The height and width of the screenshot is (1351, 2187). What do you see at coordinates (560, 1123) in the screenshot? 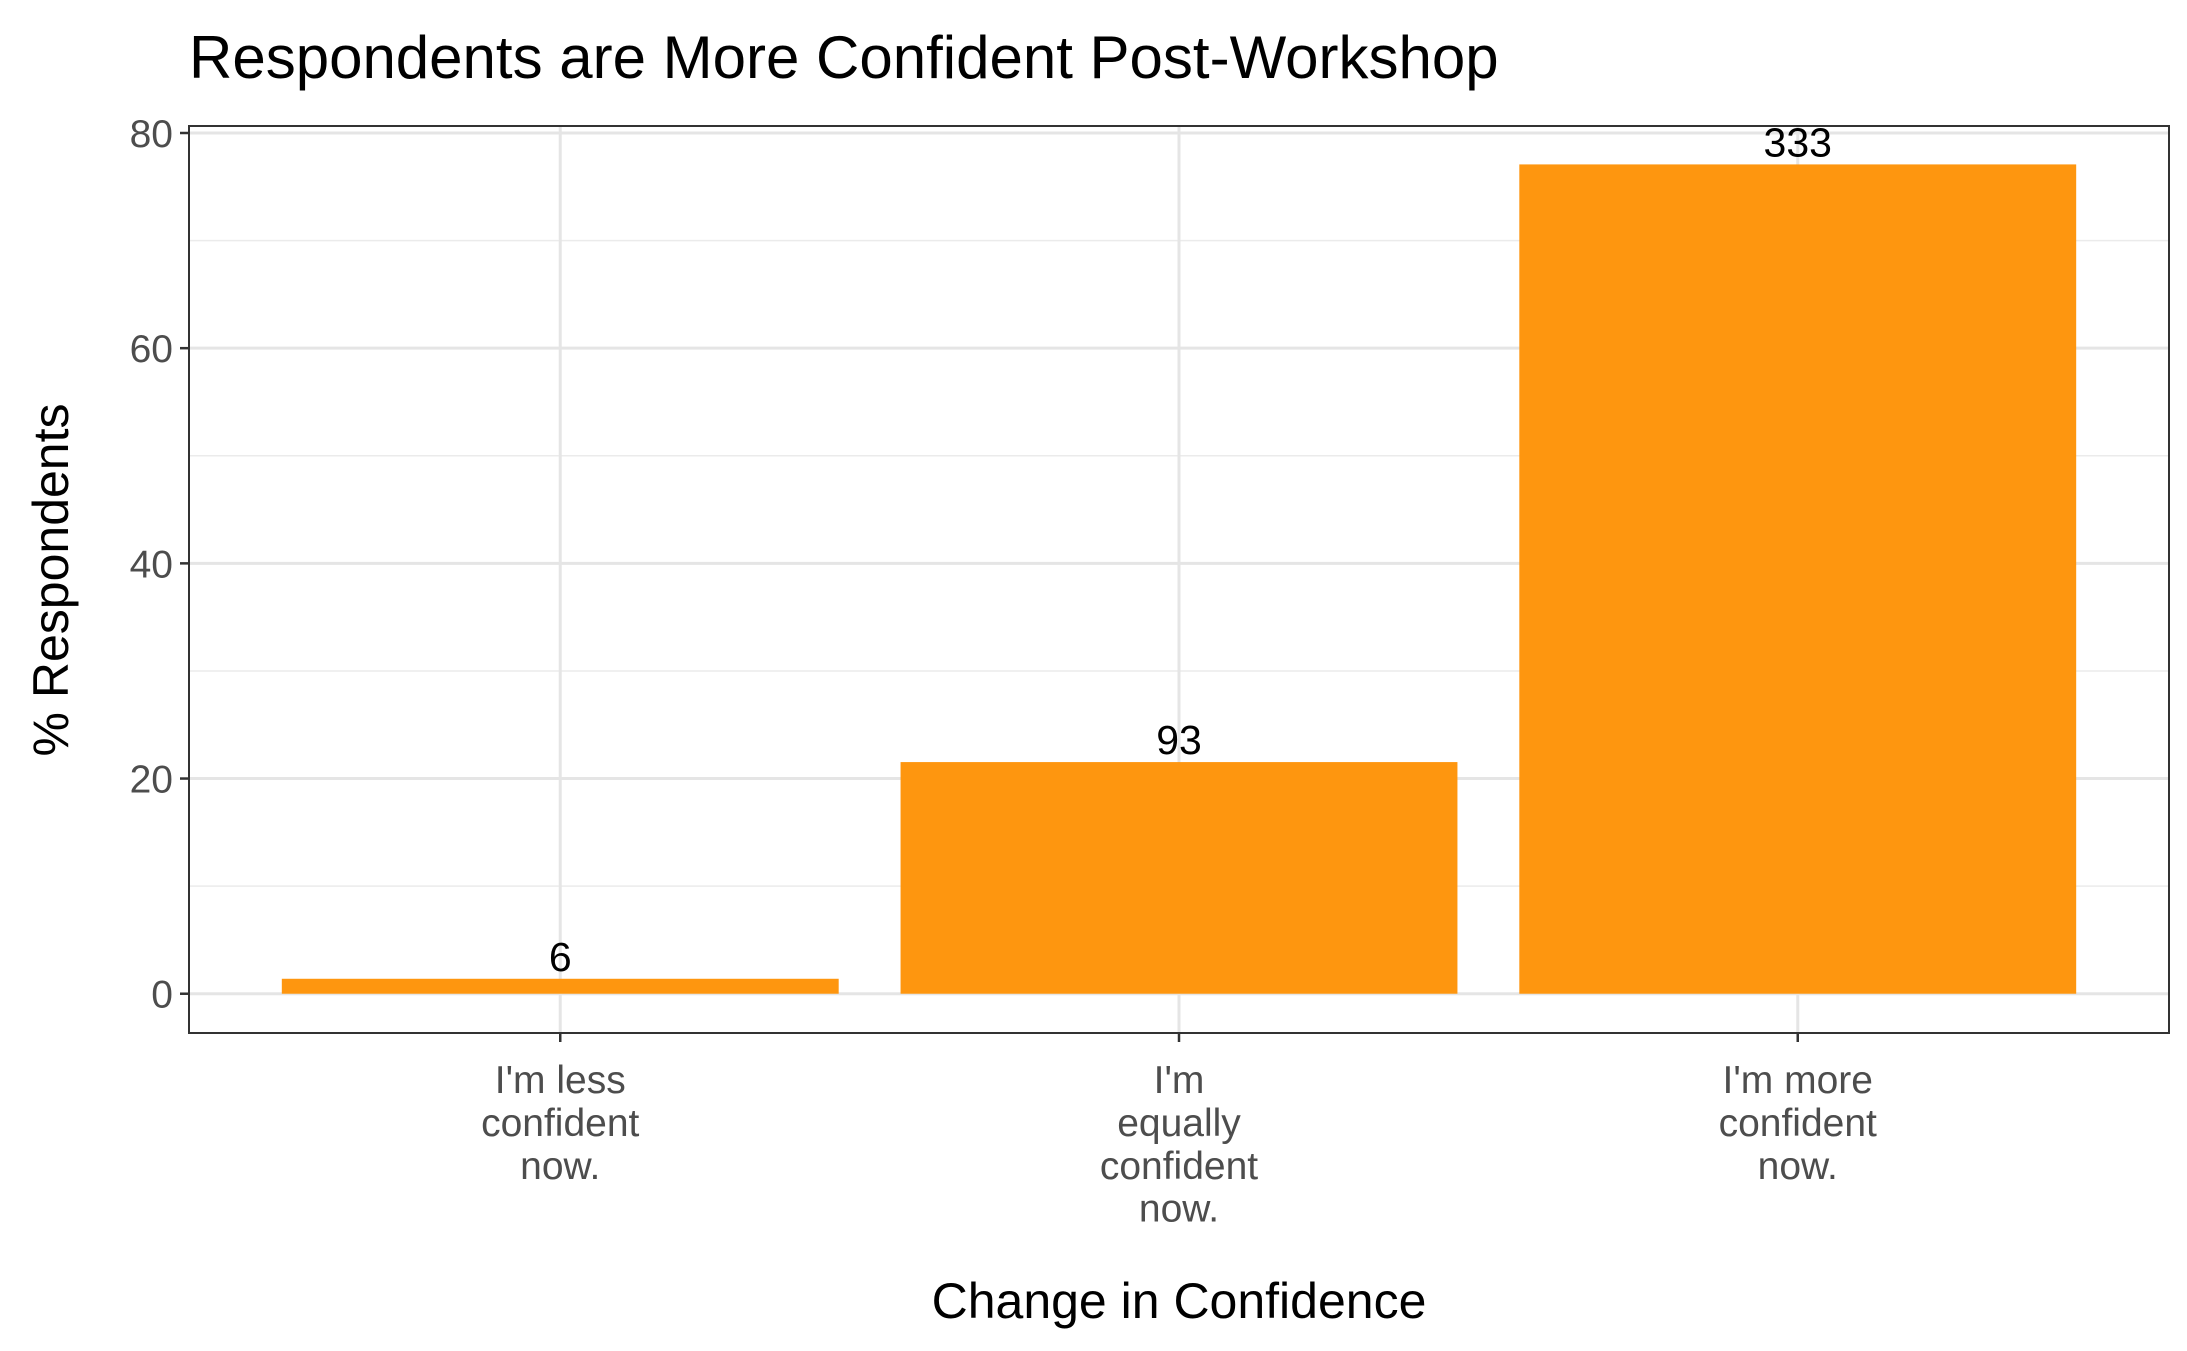
I see `x-tick-label: I'm less confident now.` at bounding box center [560, 1123].